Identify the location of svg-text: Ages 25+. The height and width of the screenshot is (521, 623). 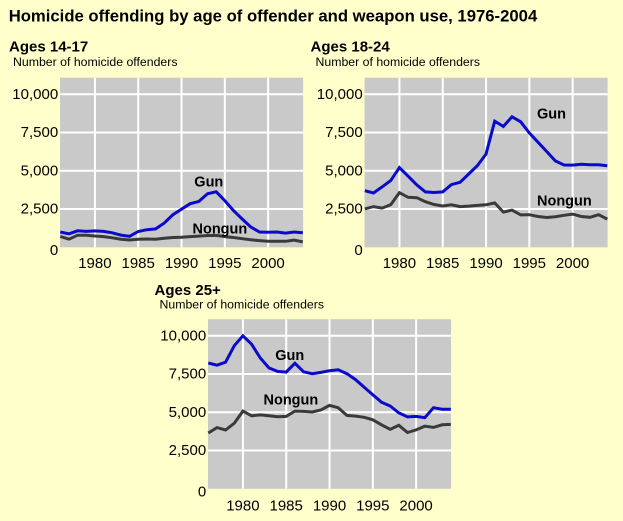
(188, 290).